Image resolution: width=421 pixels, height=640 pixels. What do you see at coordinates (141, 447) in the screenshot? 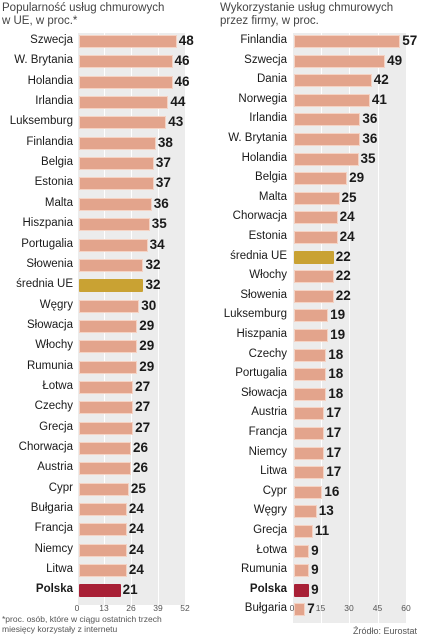
I see `value-label: 26` at bounding box center [141, 447].